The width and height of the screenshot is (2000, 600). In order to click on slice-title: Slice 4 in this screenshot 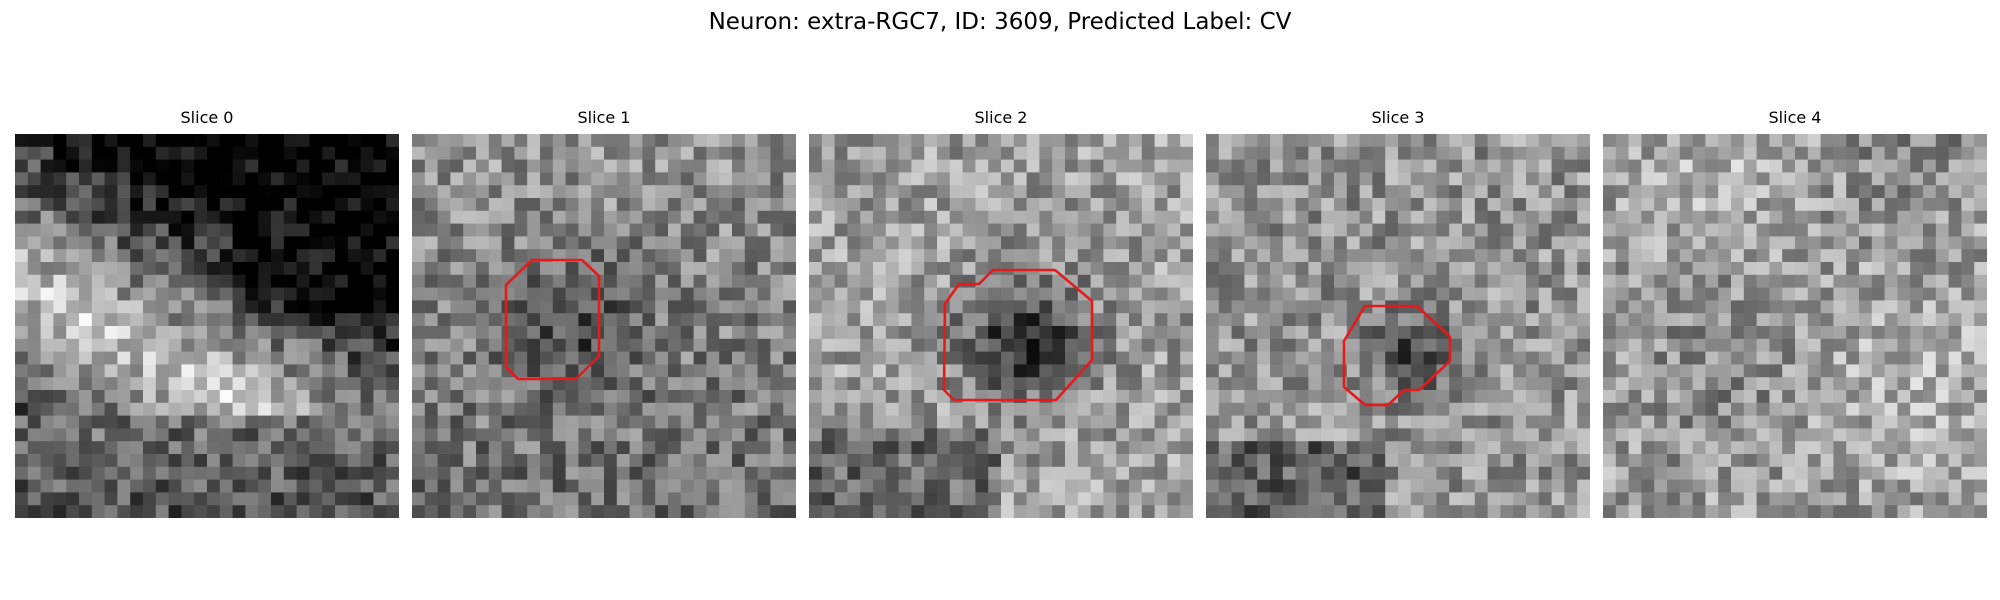, I will do `click(1795, 117)`.